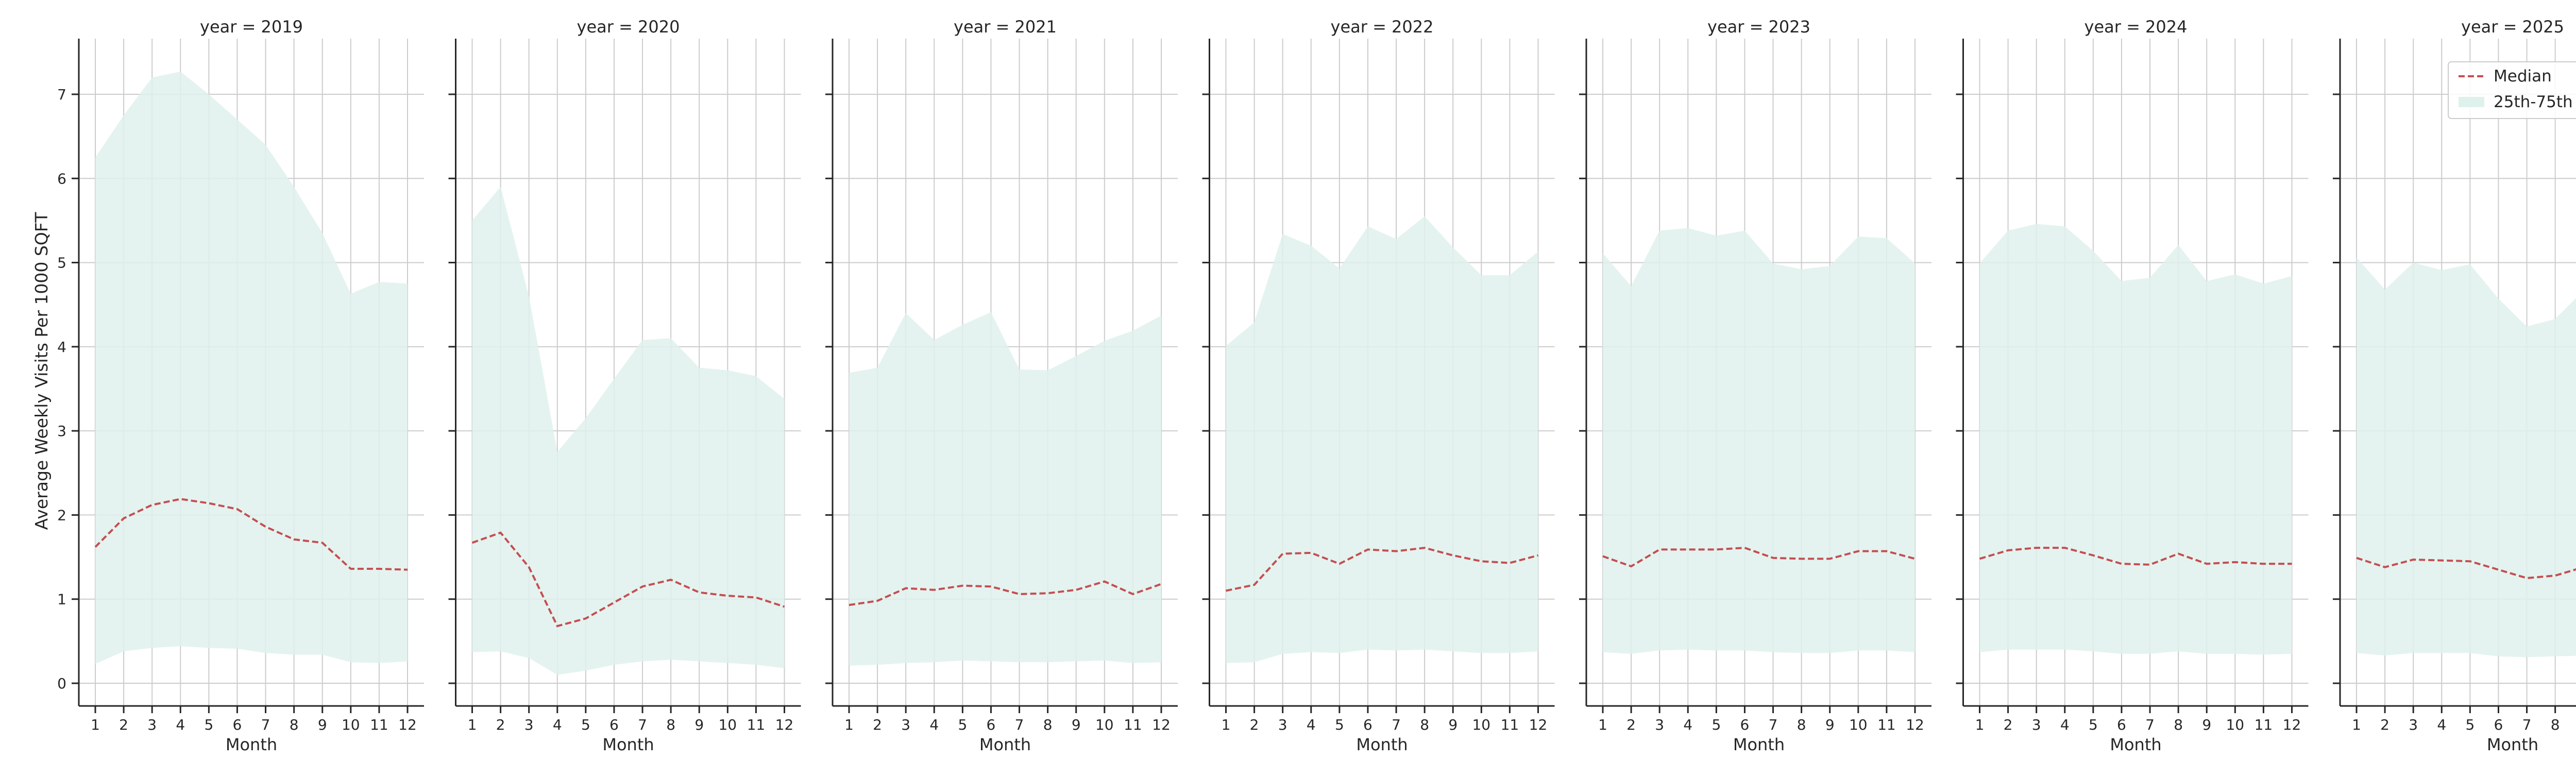 This screenshot has width=2576, height=775. What do you see at coordinates (2471, 102) in the screenshot?
I see `legend-band-swatch` at bounding box center [2471, 102].